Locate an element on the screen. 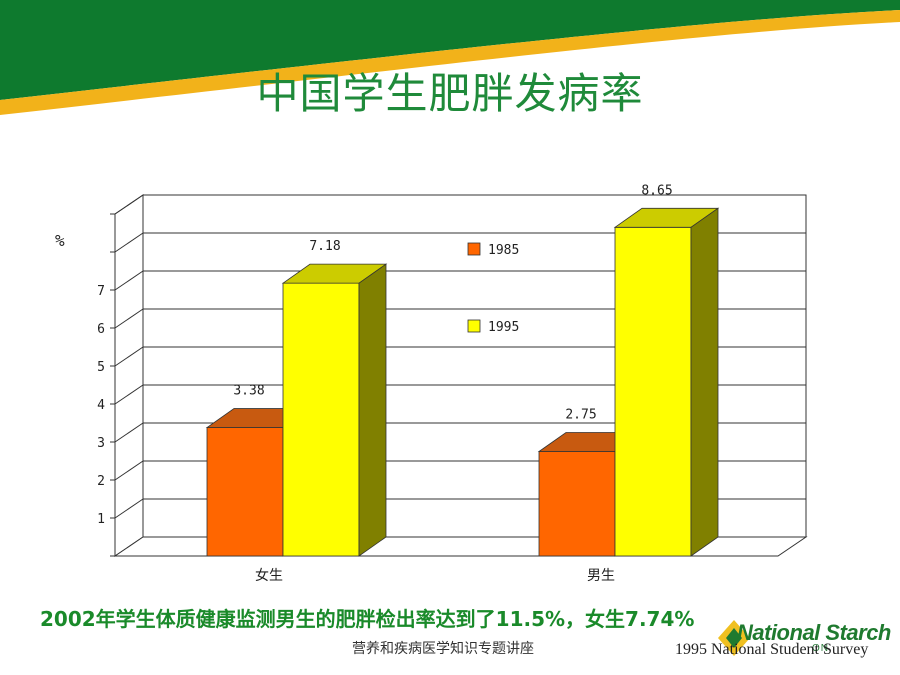 This screenshot has height=675, width=900. legend-label-1995: 1995 is located at coordinates (503, 327).